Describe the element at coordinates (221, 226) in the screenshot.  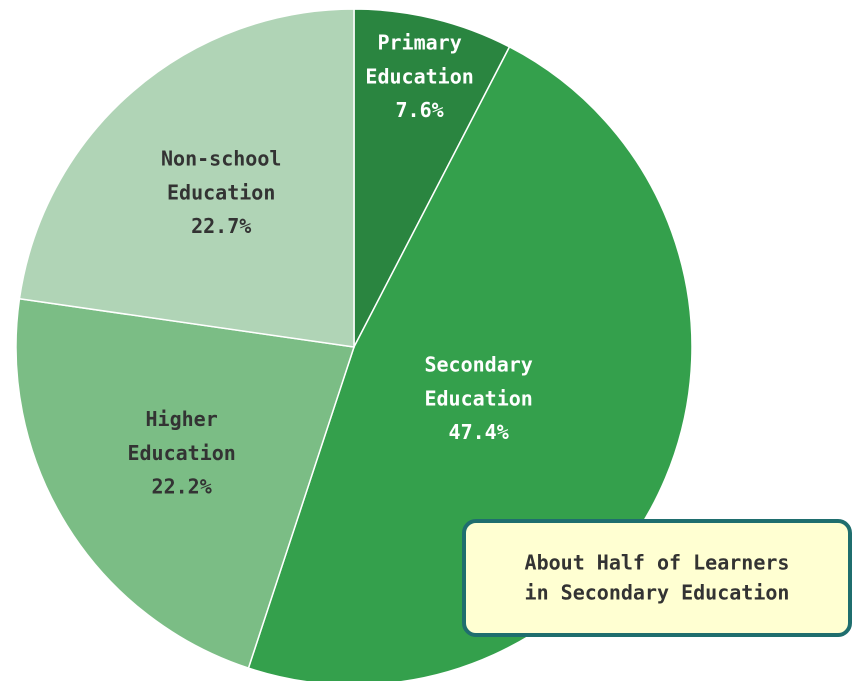
I see `value-label: 22.7%` at that location.